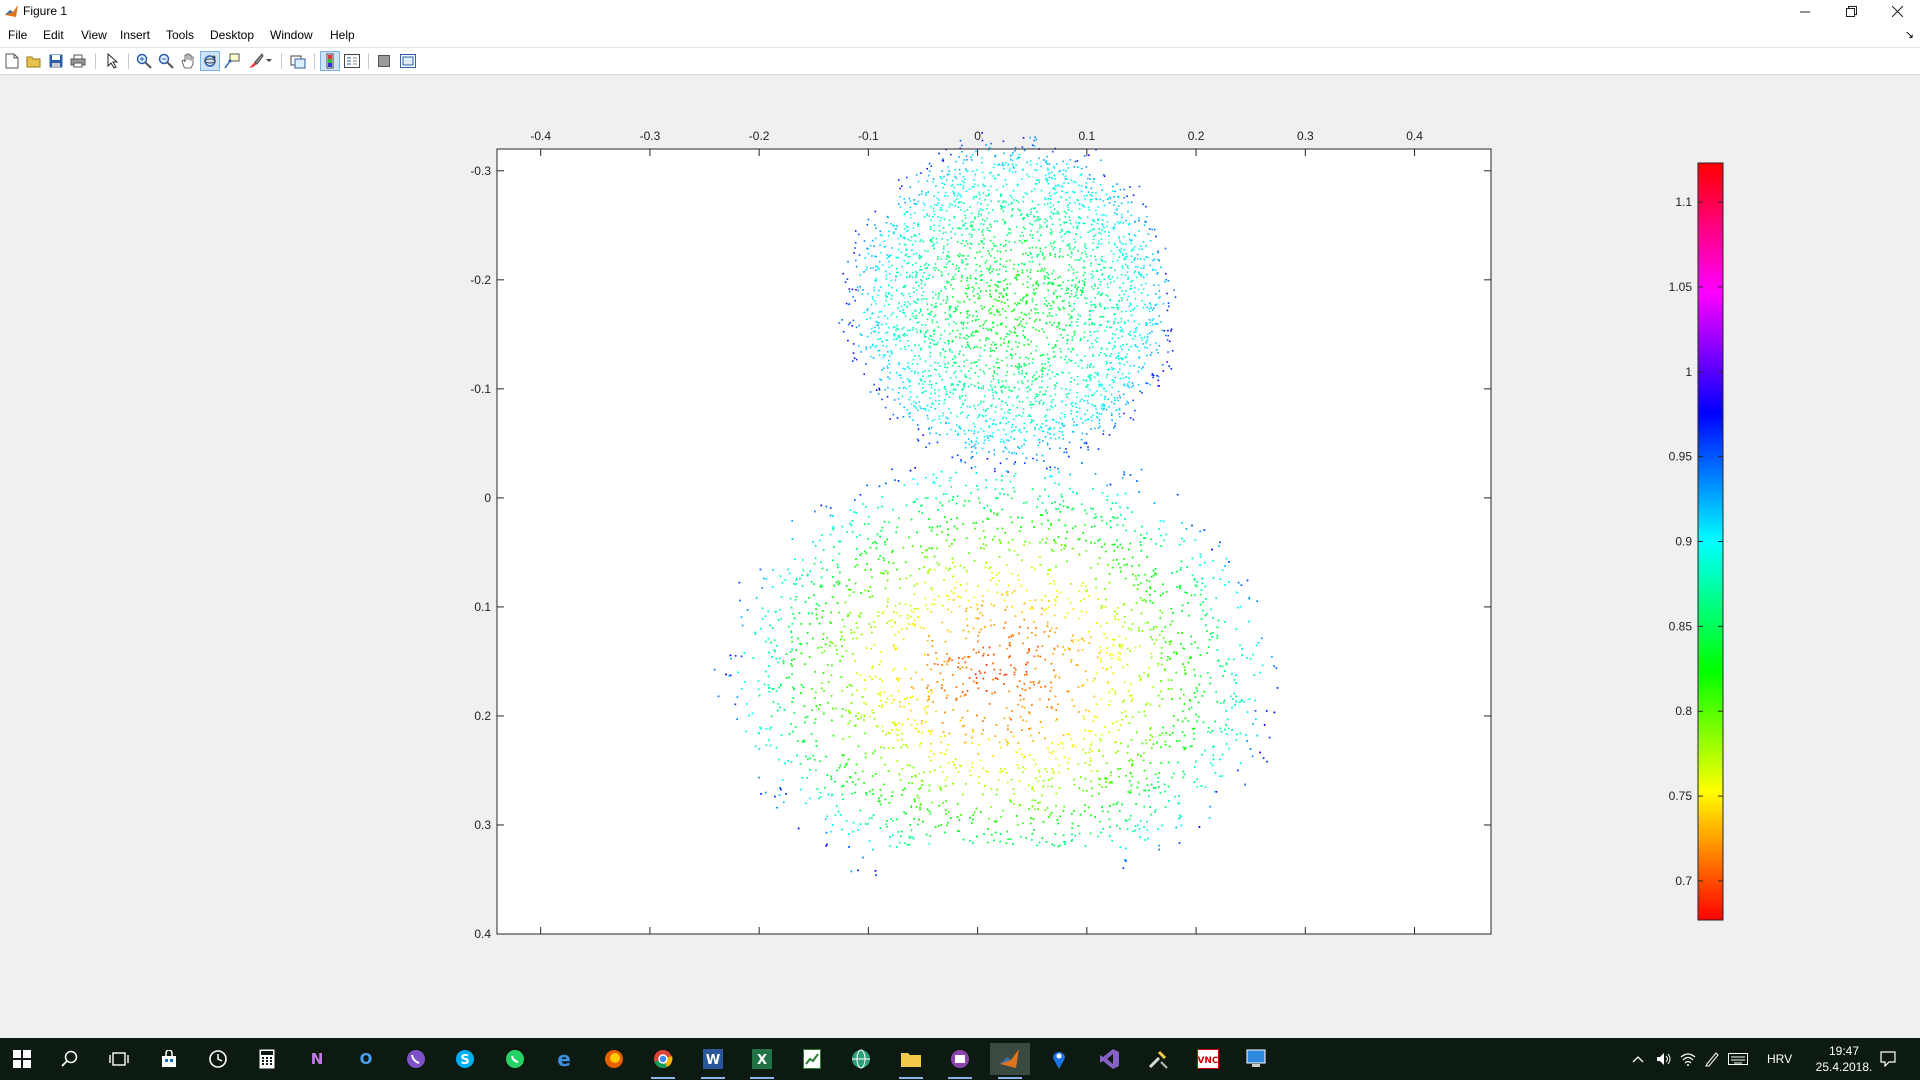 Image resolution: width=1920 pixels, height=1080 pixels. What do you see at coordinates (210, 61) in the screenshot?
I see `rotate-3d-button` at bounding box center [210, 61].